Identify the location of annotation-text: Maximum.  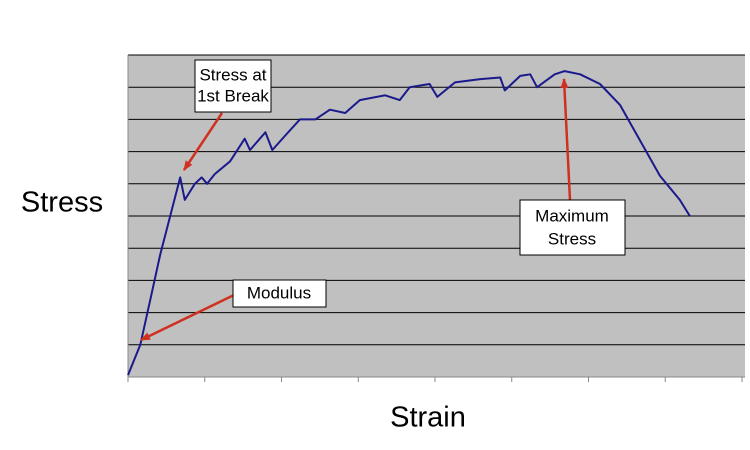
(572, 215).